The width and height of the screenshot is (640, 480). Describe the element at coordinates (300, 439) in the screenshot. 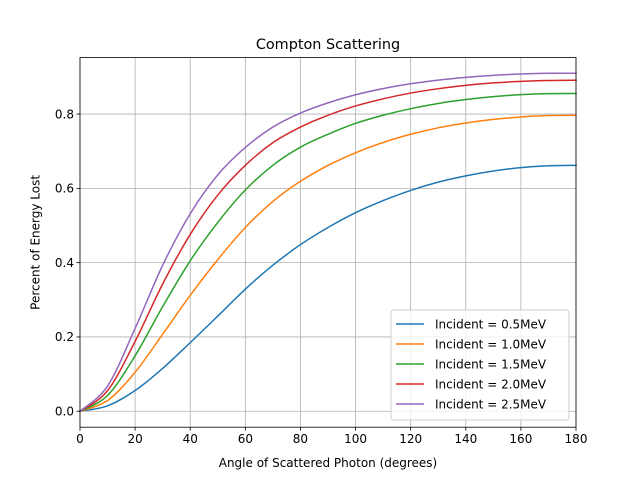

I see `x-tick-label: 80` at that location.